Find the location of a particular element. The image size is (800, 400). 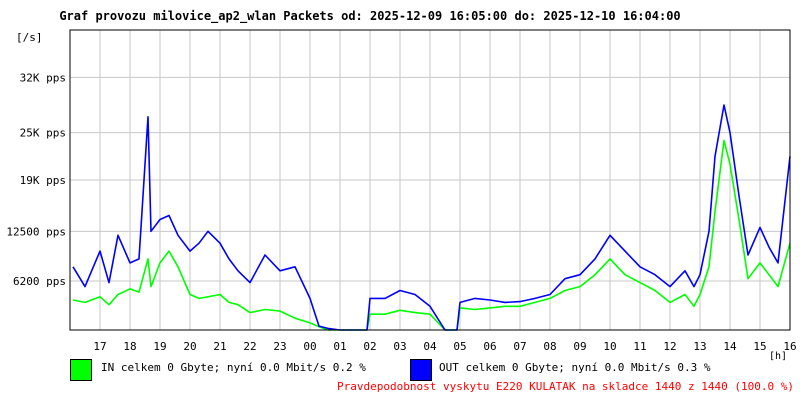

y-tick-label: 6200 pps is located at coordinates (39, 281).